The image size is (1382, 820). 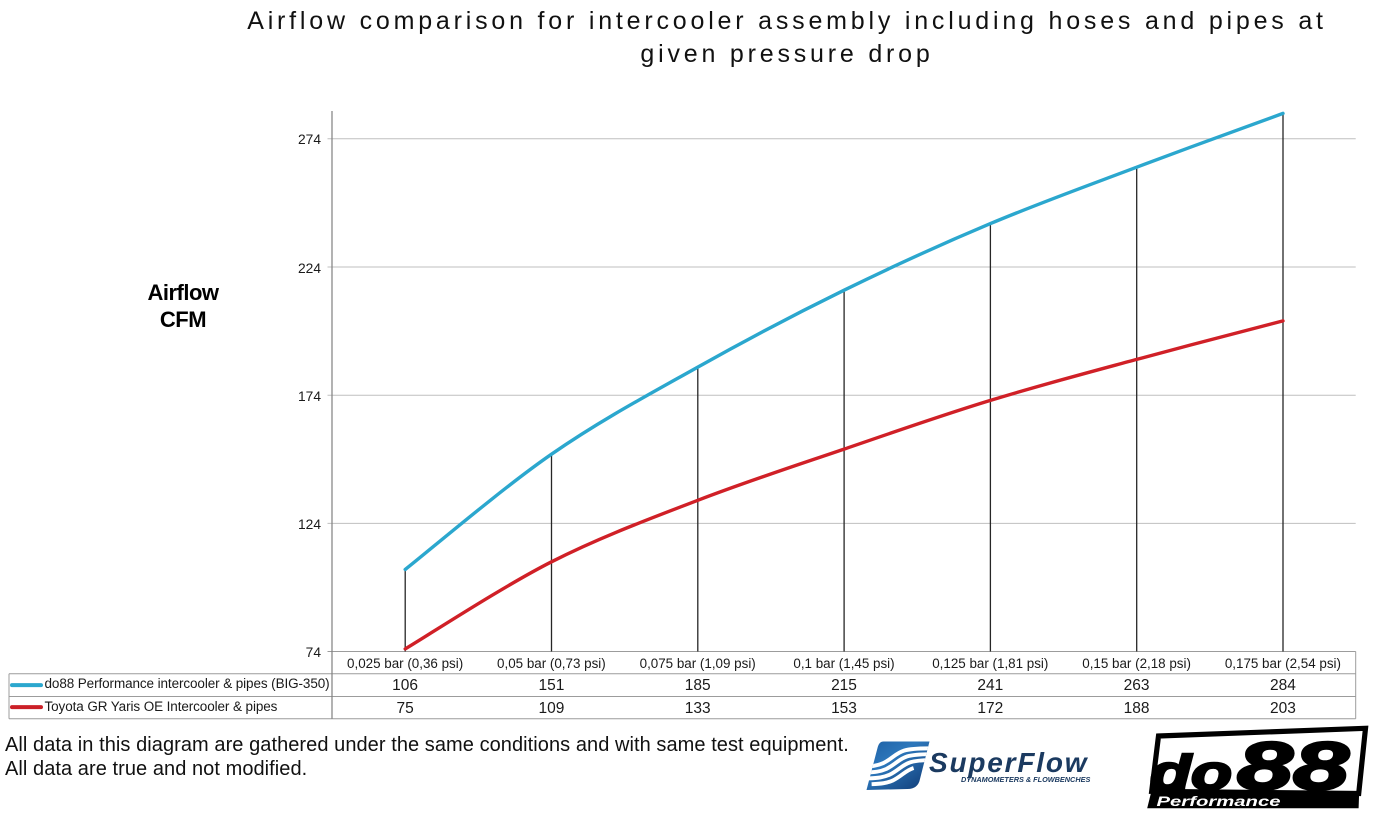 I want to click on svg-text: Performance, so click(x=1219, y=801).